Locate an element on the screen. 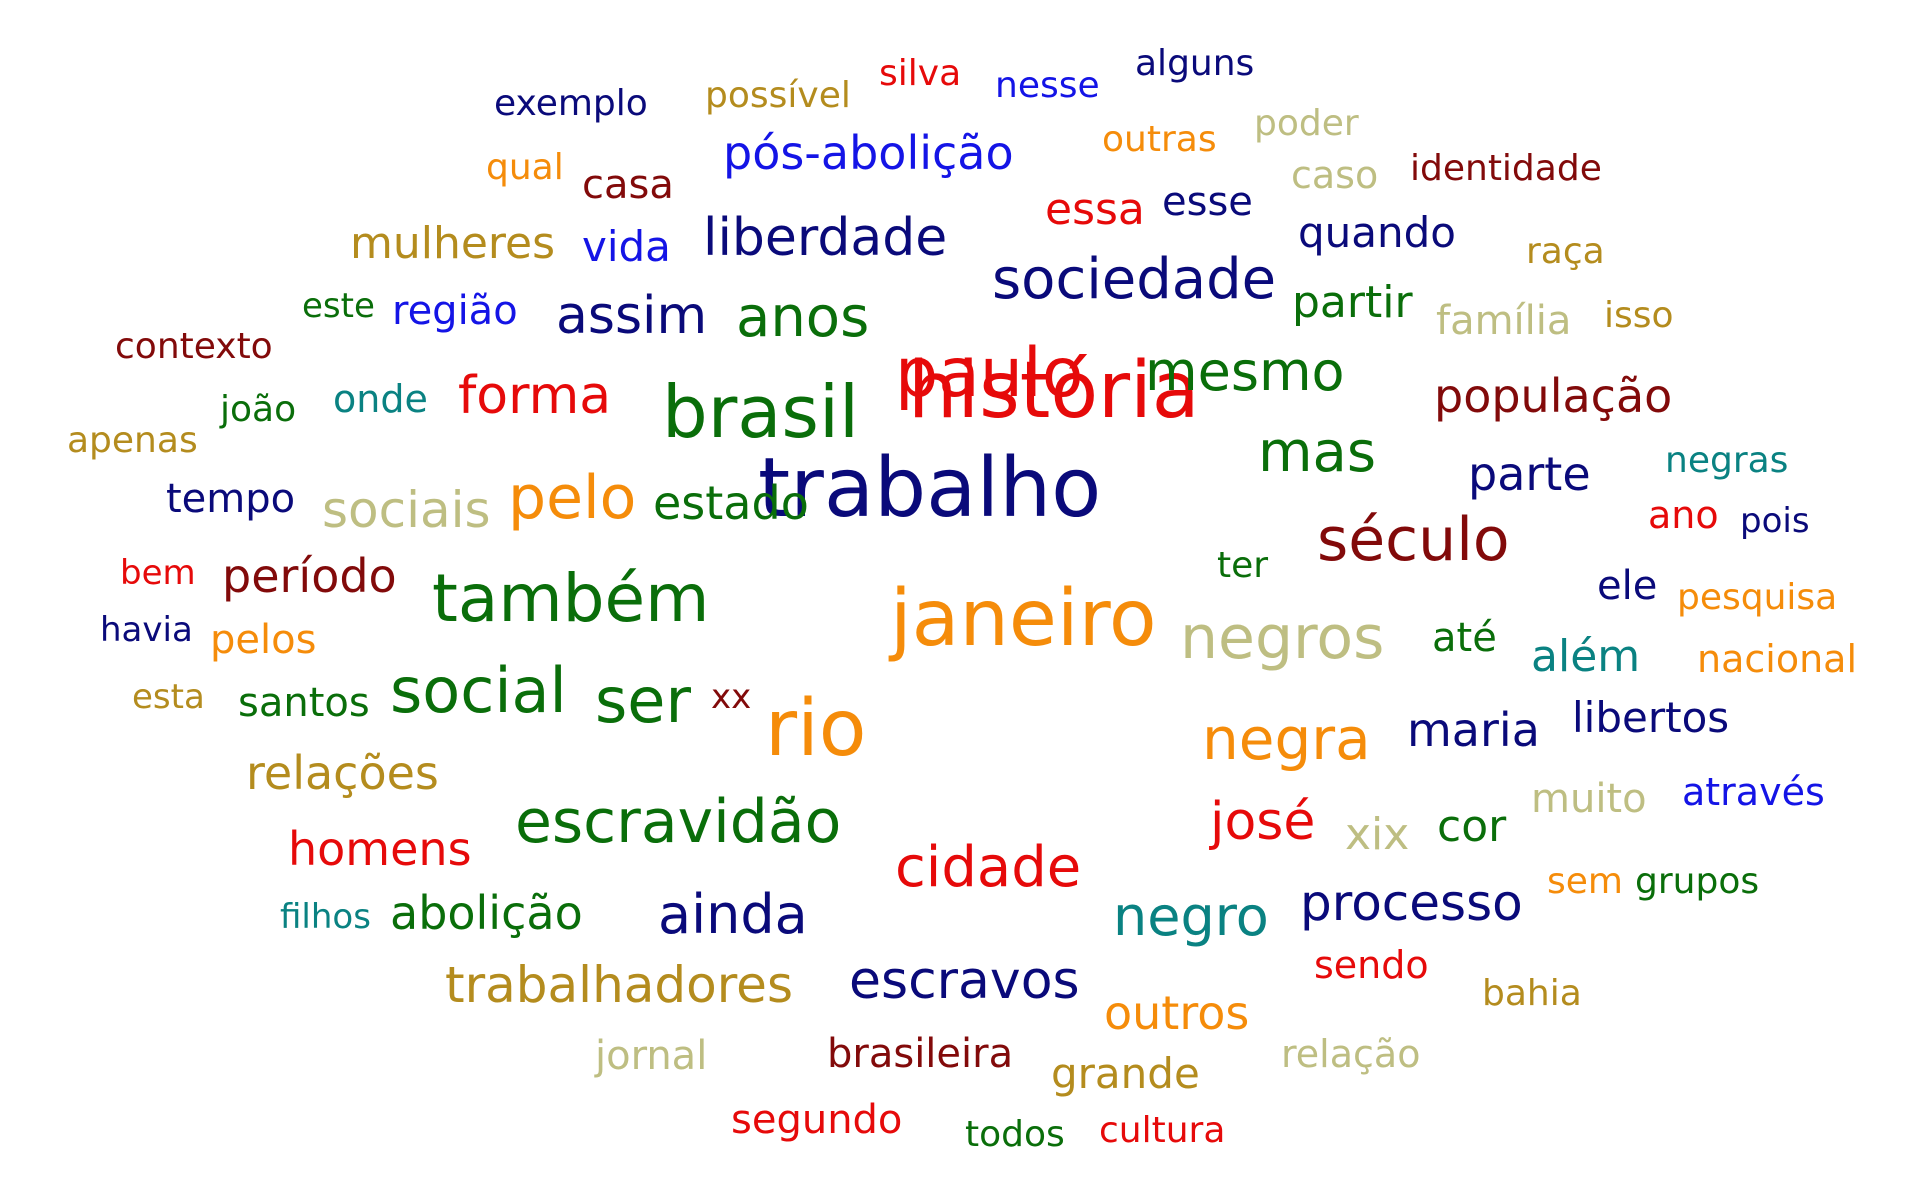 The image size is (1920, 1200). word-forma: forma is located at coordinates (535, 396).